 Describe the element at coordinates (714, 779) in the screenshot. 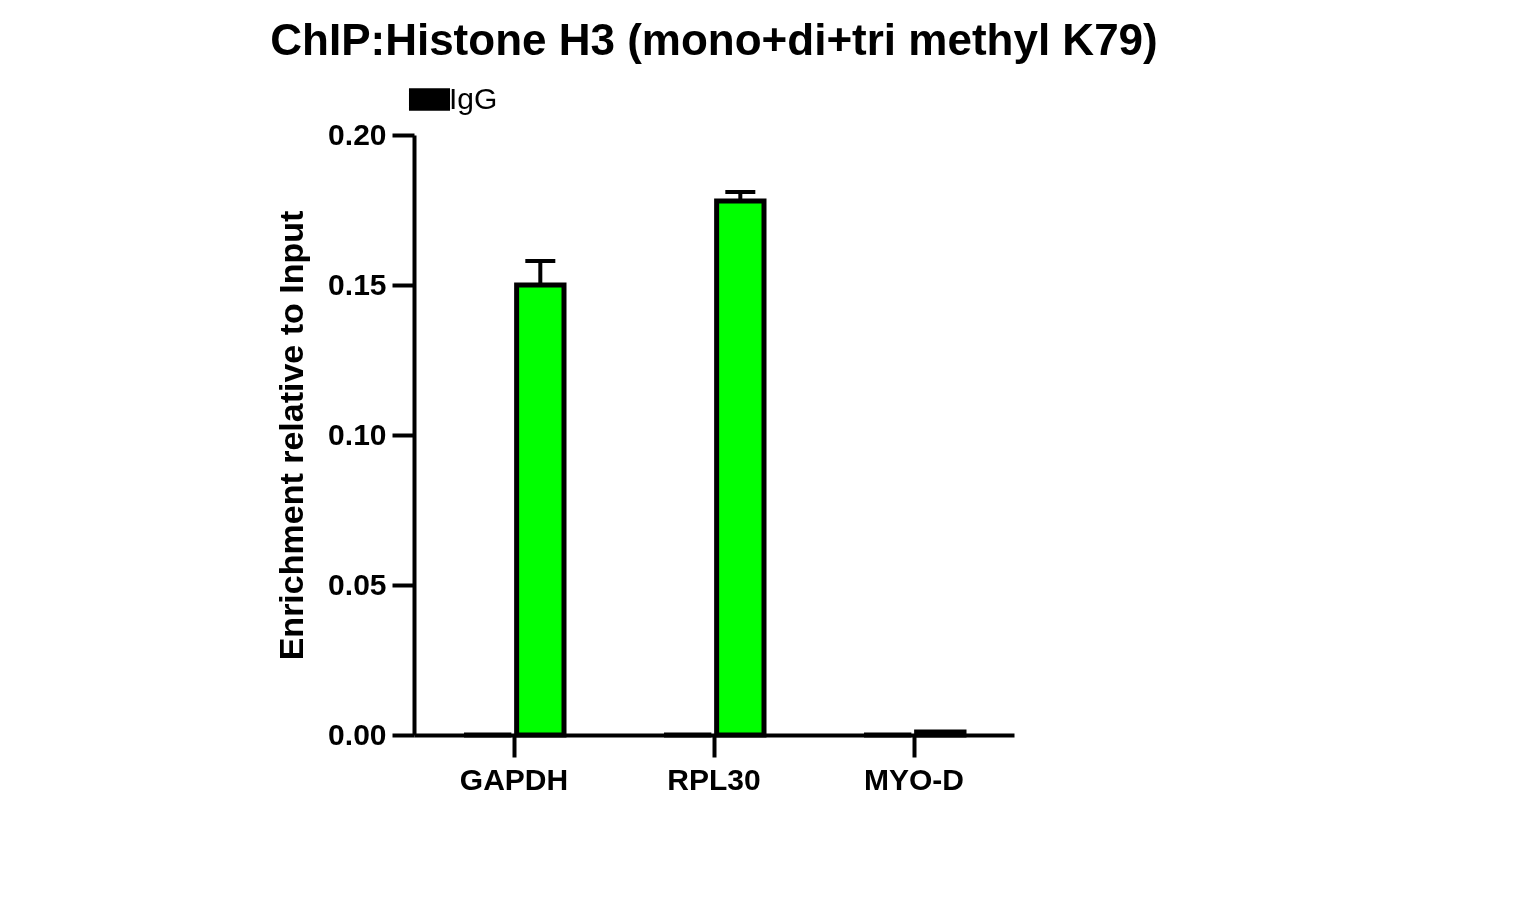

I see `x-tick-label: RPL30` at that location.